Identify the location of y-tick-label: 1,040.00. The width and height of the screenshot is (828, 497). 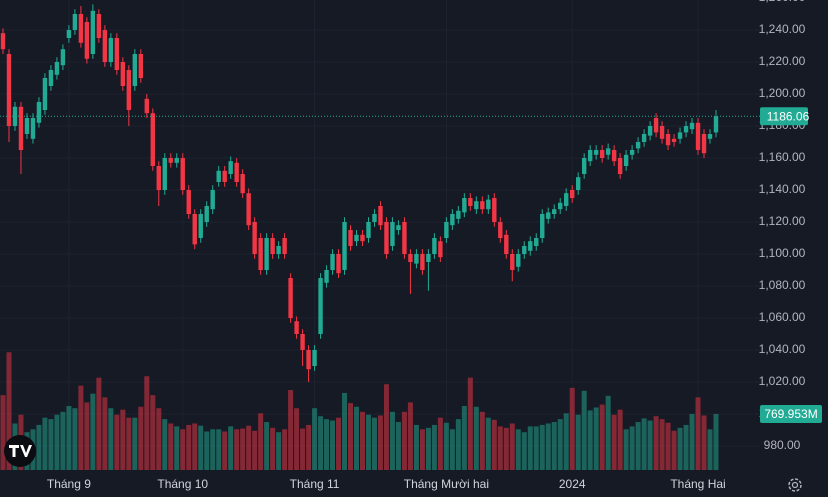
(782, 349).